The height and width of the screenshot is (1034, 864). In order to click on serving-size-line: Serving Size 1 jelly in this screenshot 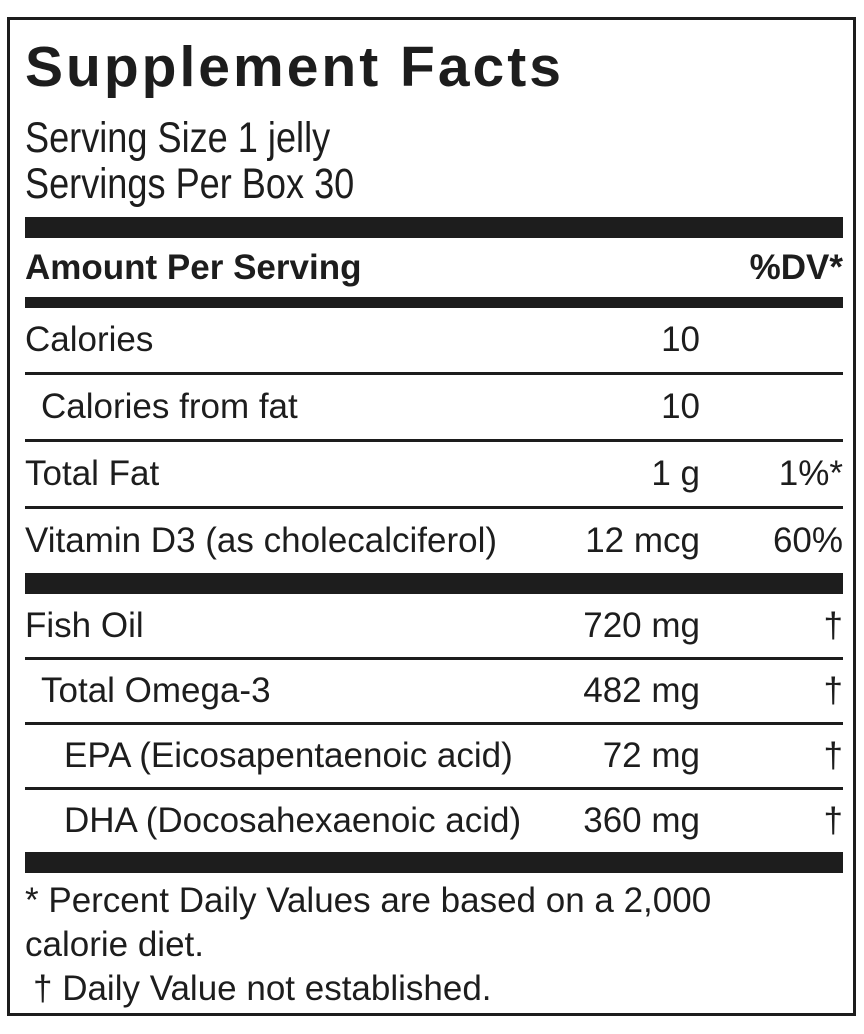, I will do `click(434, 138)`.